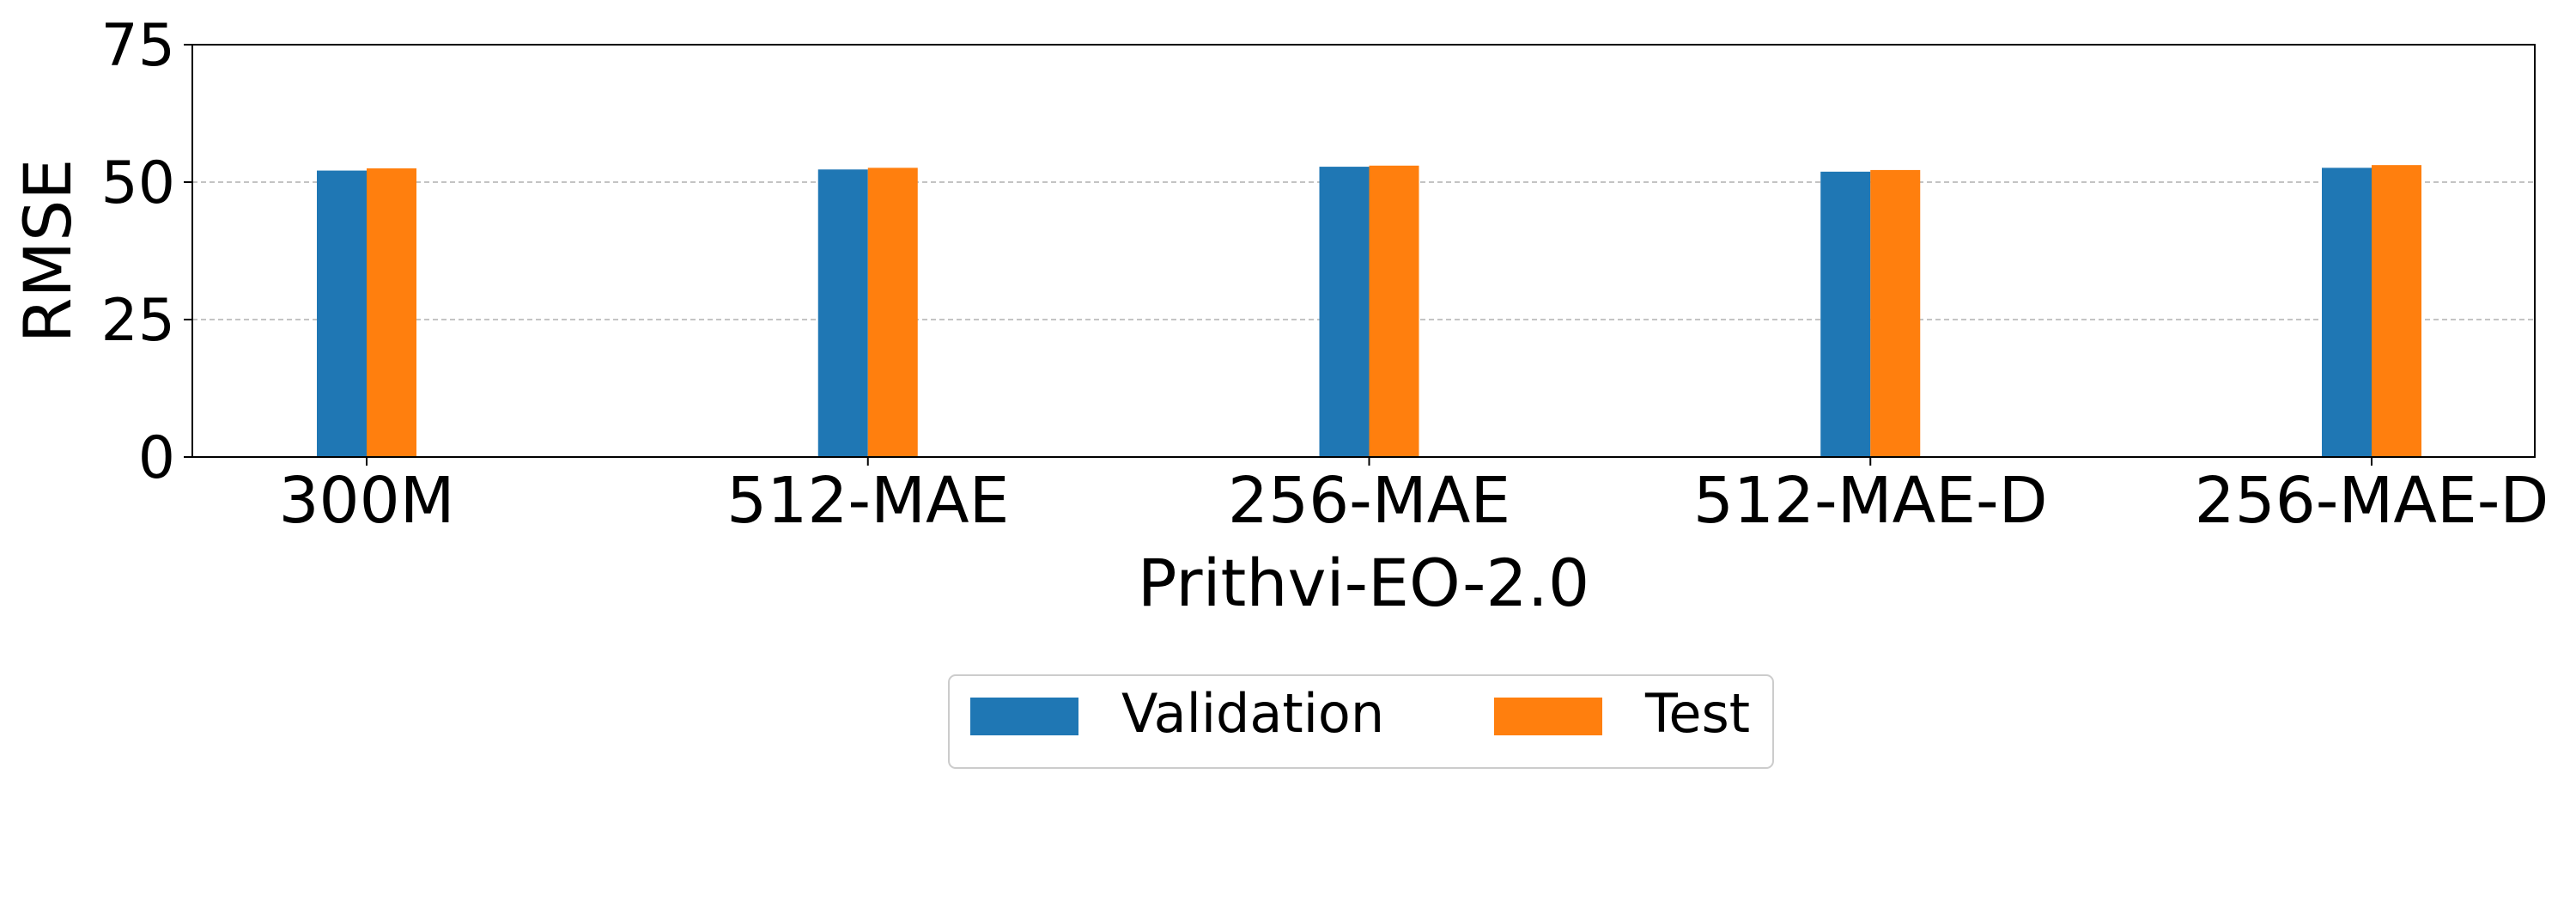 The height and width of the screenshot is (902, 2576). Describe the element at coordinates (366, 501) in the screenshot. I see `x-tick-label: 300M` at that location.